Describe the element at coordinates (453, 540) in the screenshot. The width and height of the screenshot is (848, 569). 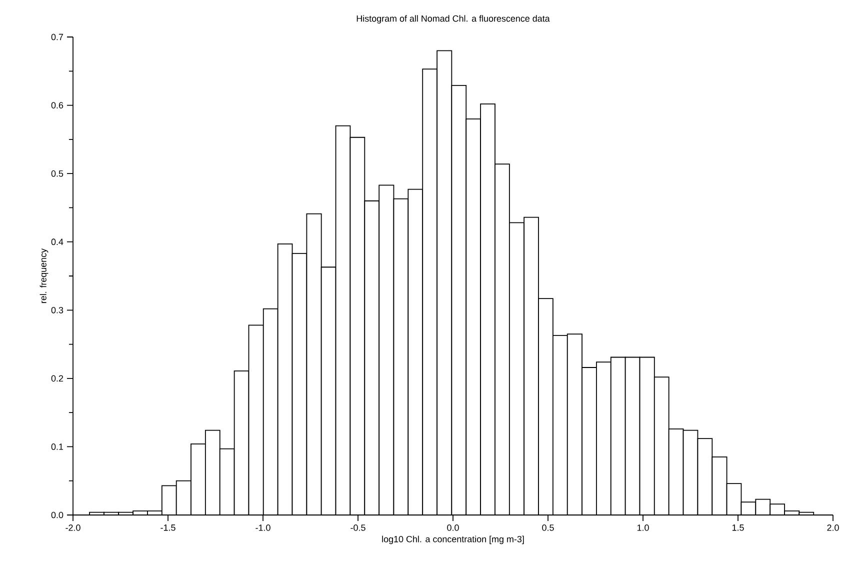
I see `x-axis-title: log10 Chl. a concentration [mg m-3]` at that location.